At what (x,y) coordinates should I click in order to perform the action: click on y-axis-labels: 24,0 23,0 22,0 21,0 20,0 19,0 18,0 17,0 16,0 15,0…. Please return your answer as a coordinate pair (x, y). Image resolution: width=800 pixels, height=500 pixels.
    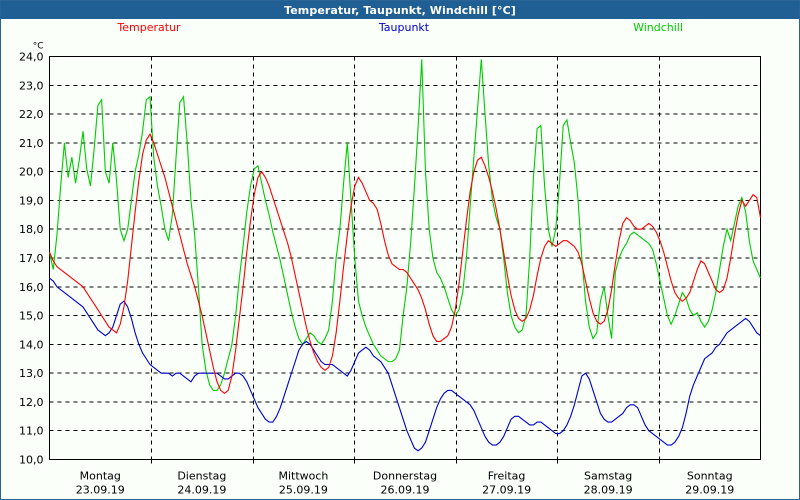
    Looking at the image, I should click on (31, 259).